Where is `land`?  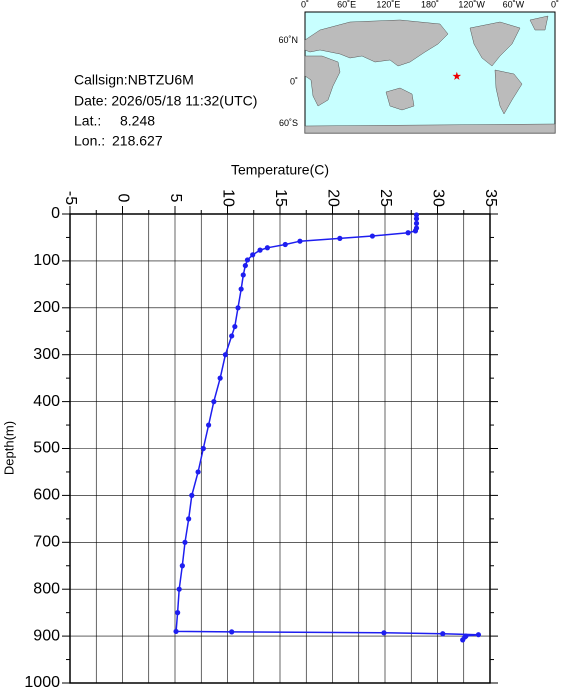
land is located at coordinates (430, 74).